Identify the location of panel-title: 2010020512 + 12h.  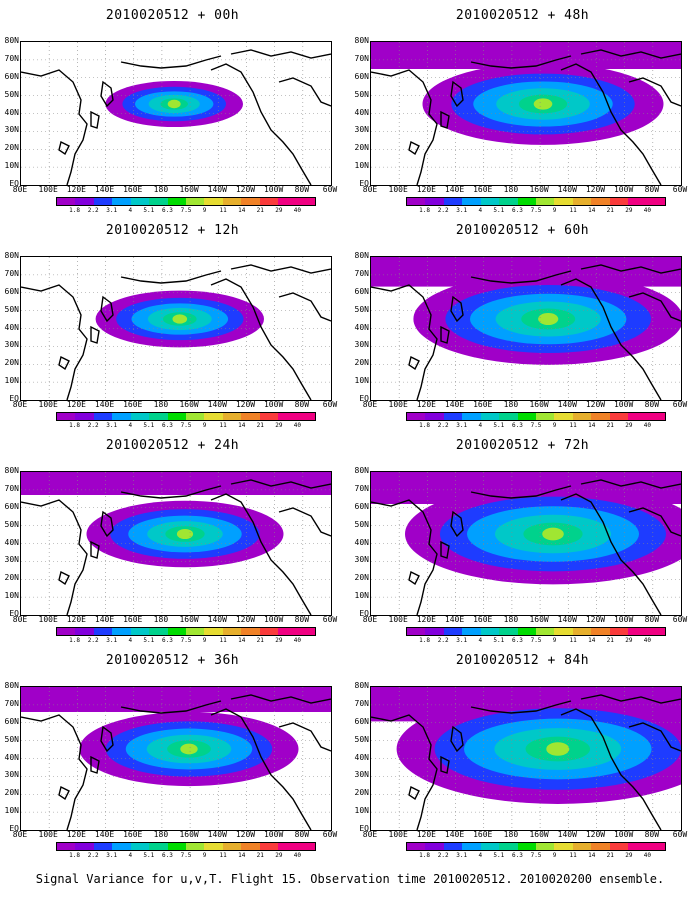
(172, 230).